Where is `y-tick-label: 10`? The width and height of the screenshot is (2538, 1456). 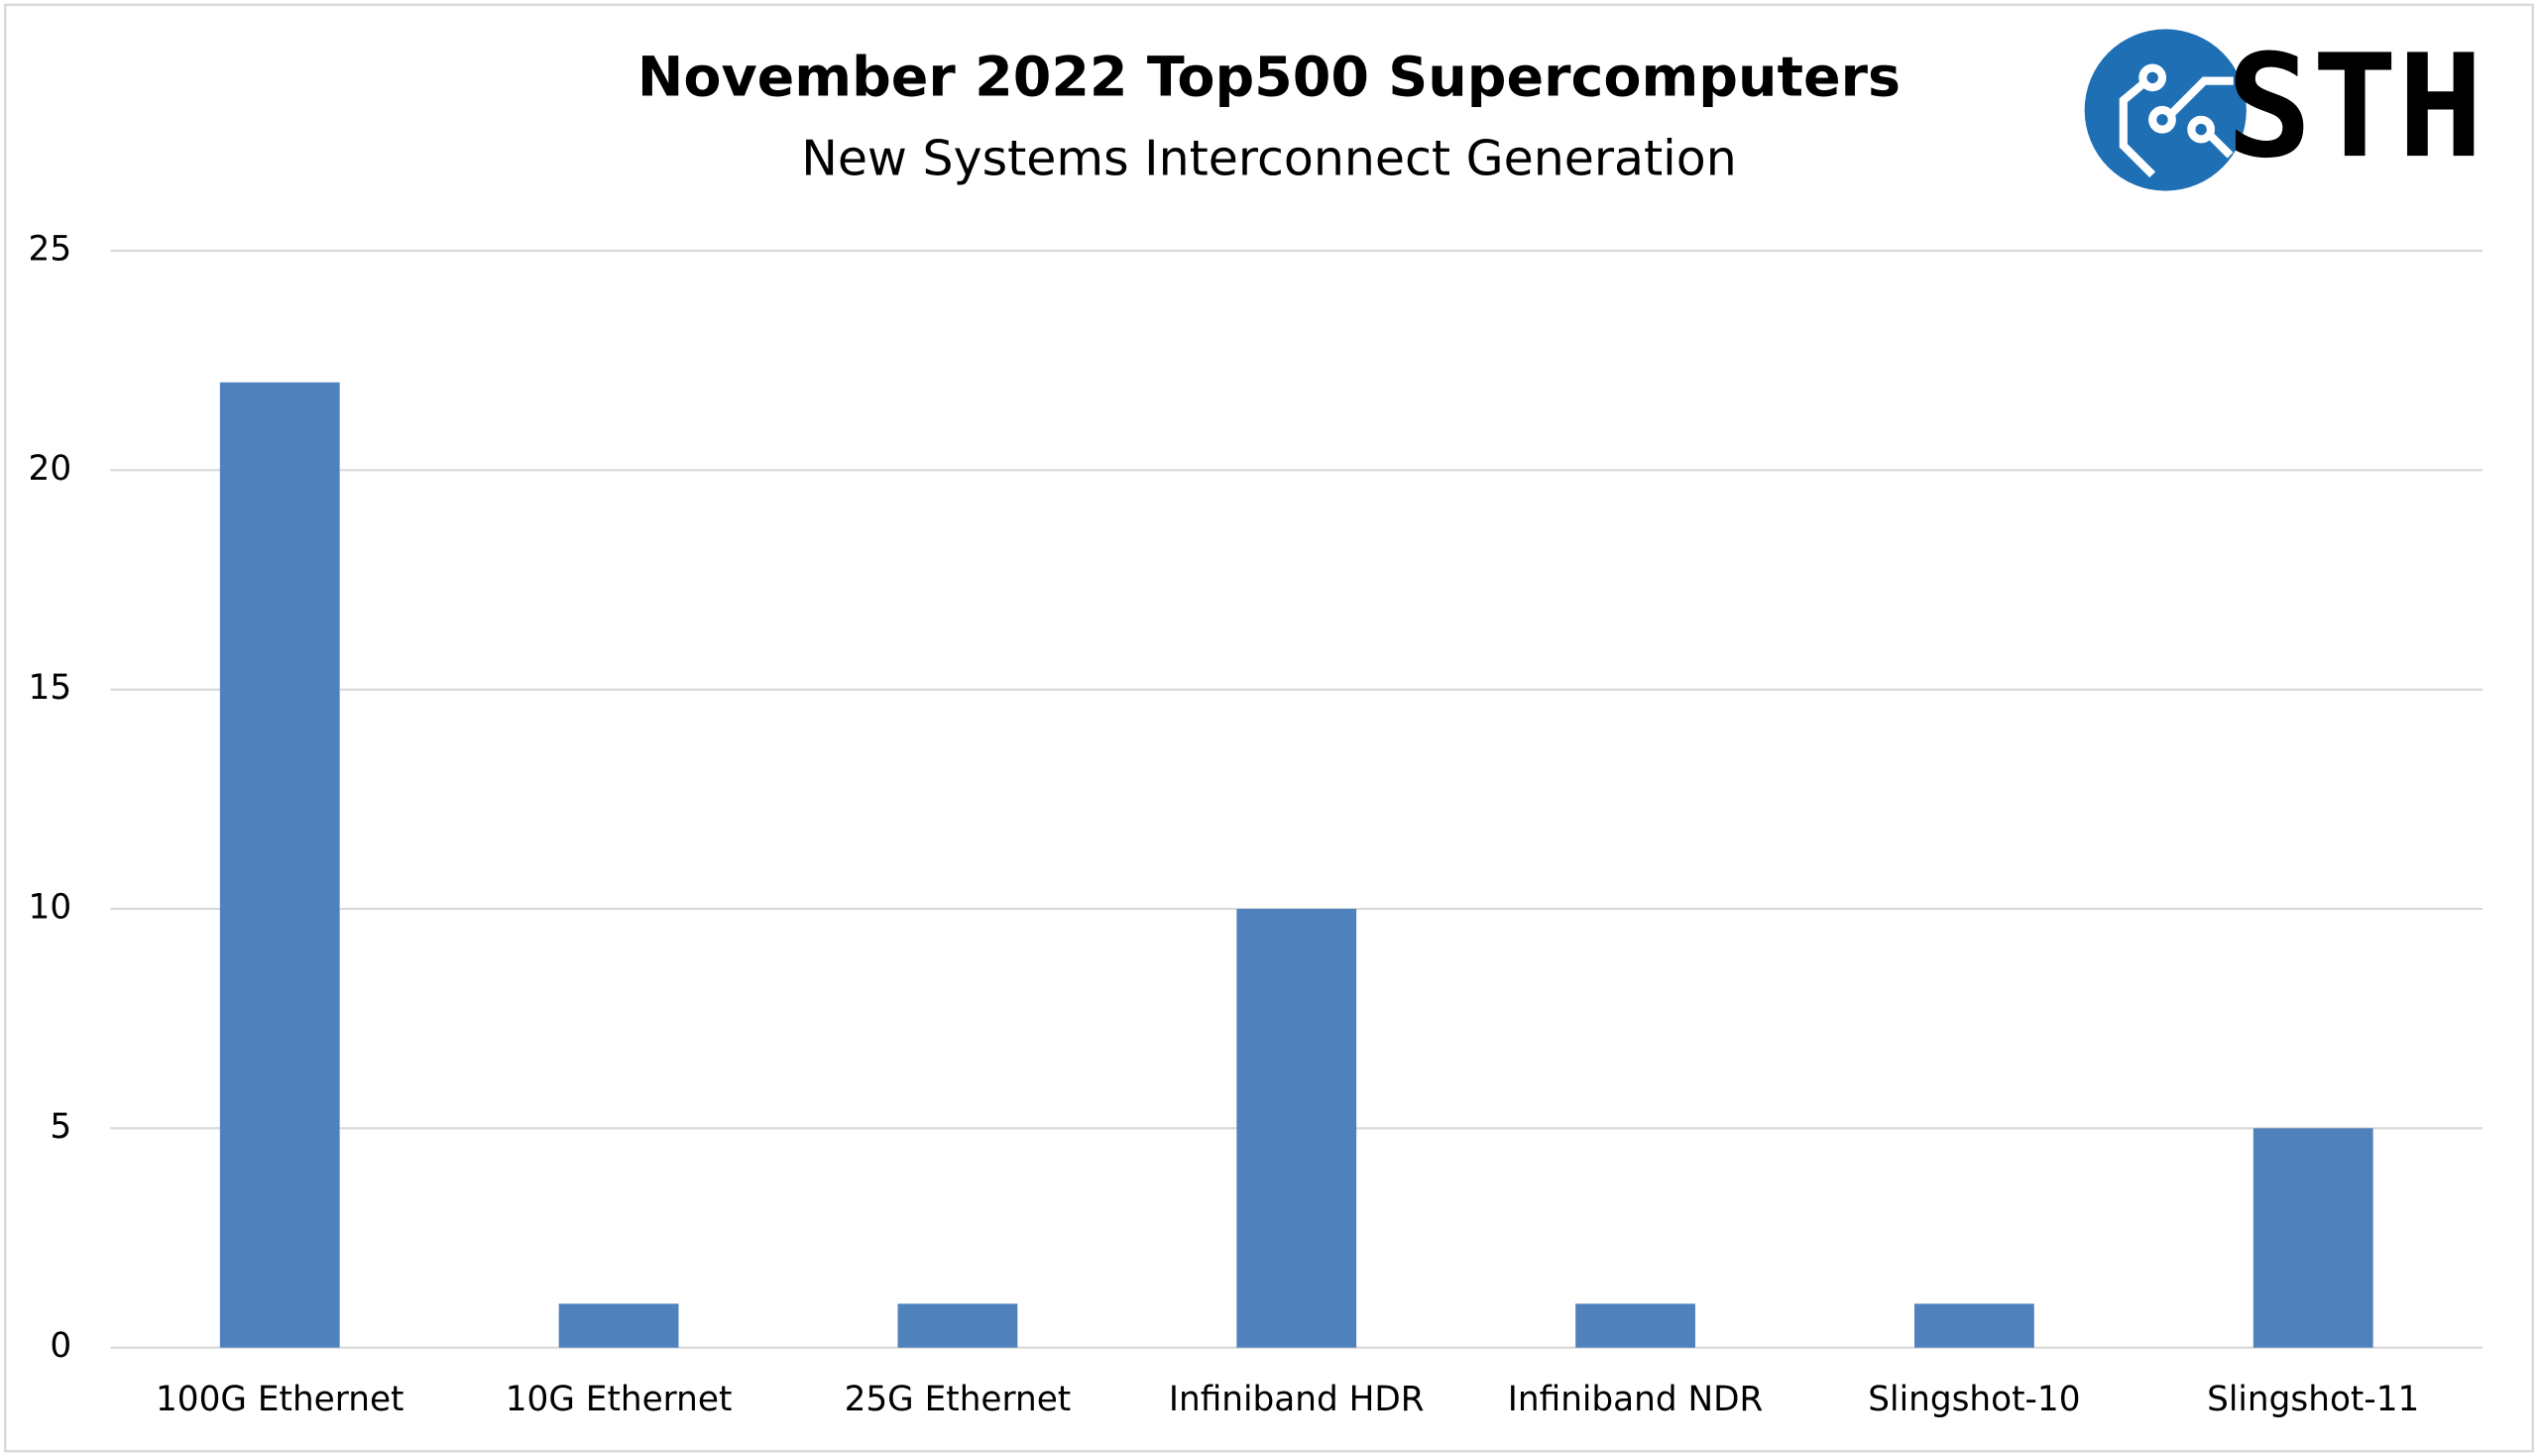 y-tick-label: 10 is located at coordinates (50, 907).